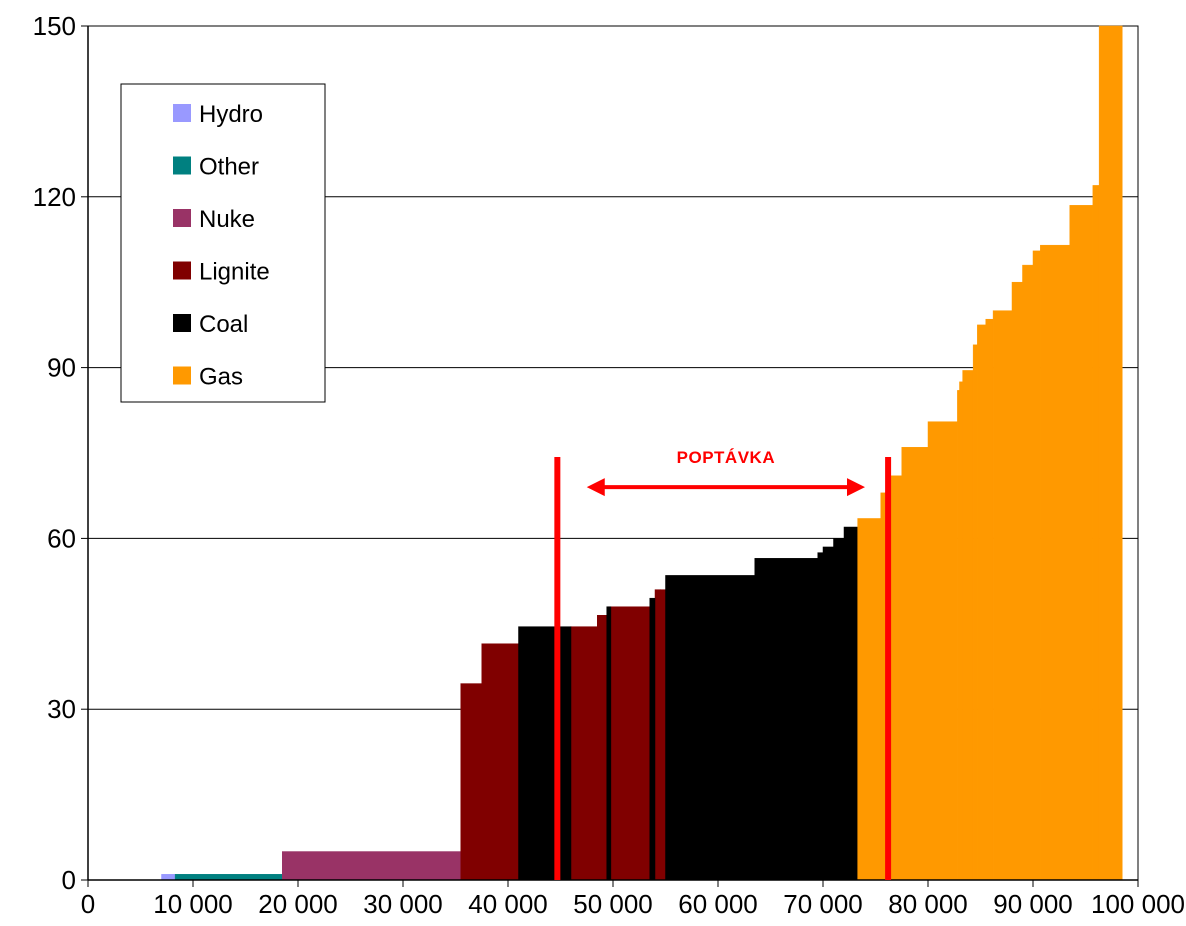 The height and width of the screenshot is (926, 1186). Describe the element at coordinates (234, 272) in the screenshot. I see `legend-label: Lignite` at that location.